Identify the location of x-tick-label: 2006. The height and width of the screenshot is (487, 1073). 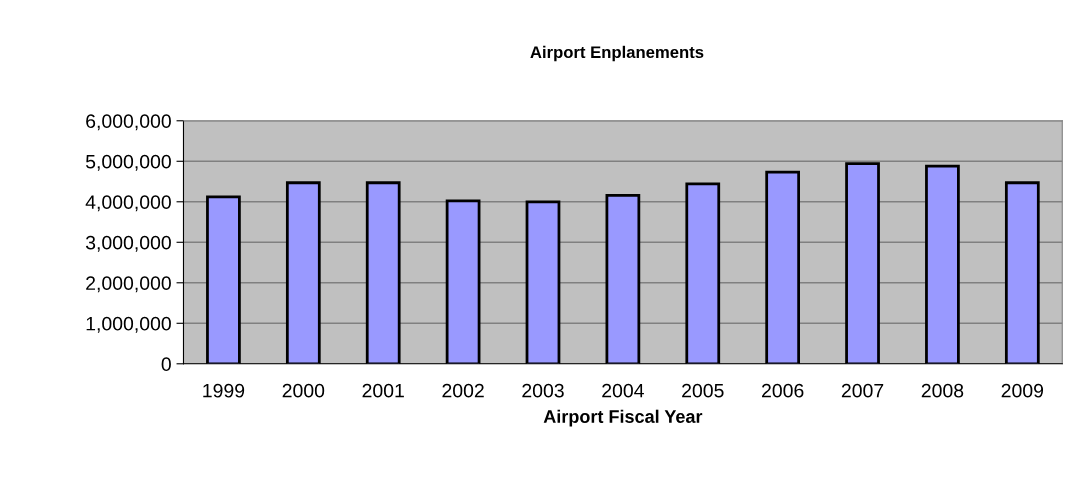
(783, 390).